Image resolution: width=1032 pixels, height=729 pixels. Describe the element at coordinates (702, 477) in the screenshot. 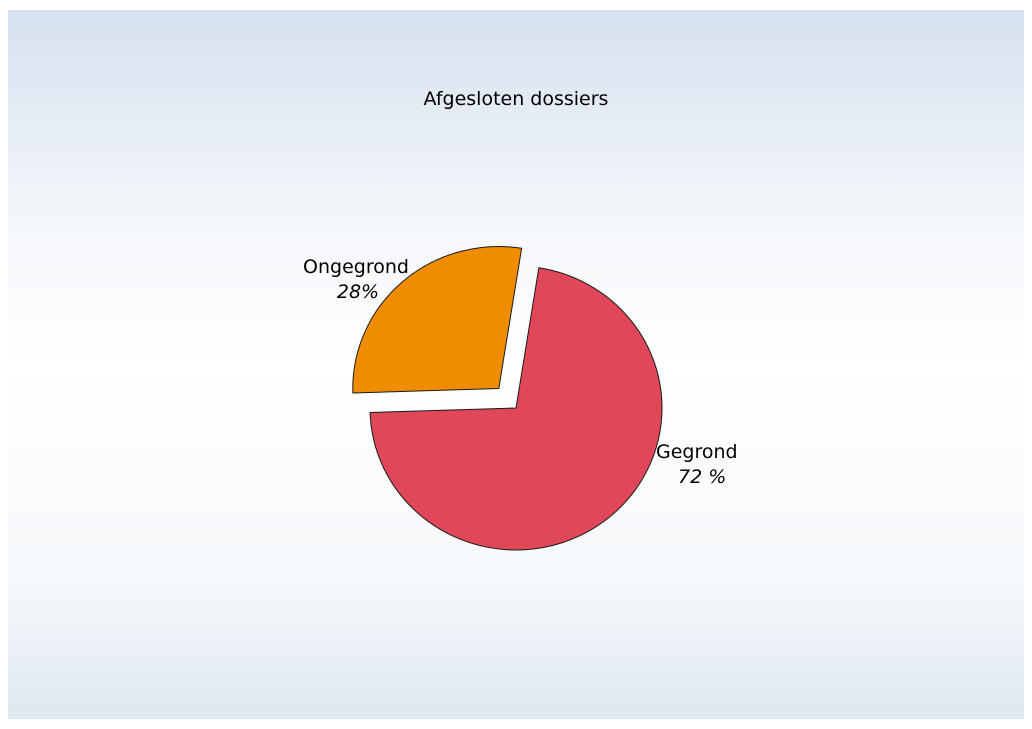

I see `slice-value-gegrond: 72 %` at that location.